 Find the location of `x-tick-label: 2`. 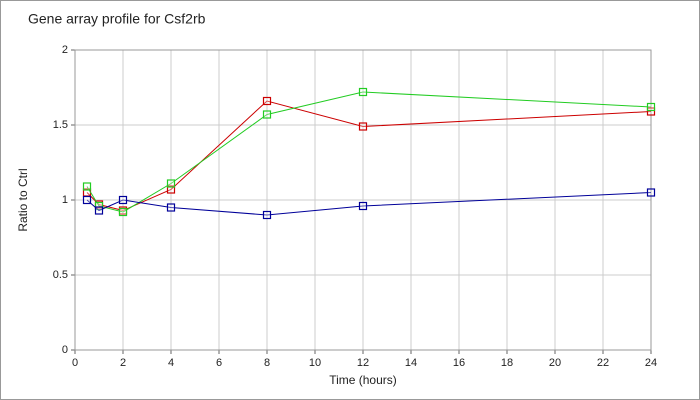

x-tick-label: 2 is located at coordinates (123, 363).